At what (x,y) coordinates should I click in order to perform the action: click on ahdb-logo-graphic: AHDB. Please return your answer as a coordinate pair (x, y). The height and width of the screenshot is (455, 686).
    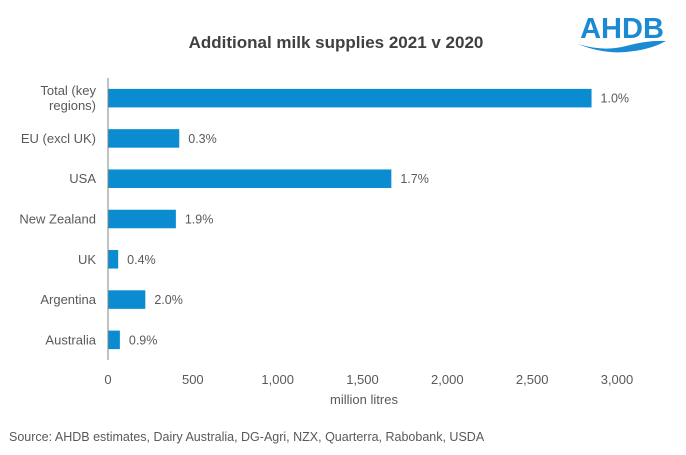
    Looking at the image, I should click on (622, 33).